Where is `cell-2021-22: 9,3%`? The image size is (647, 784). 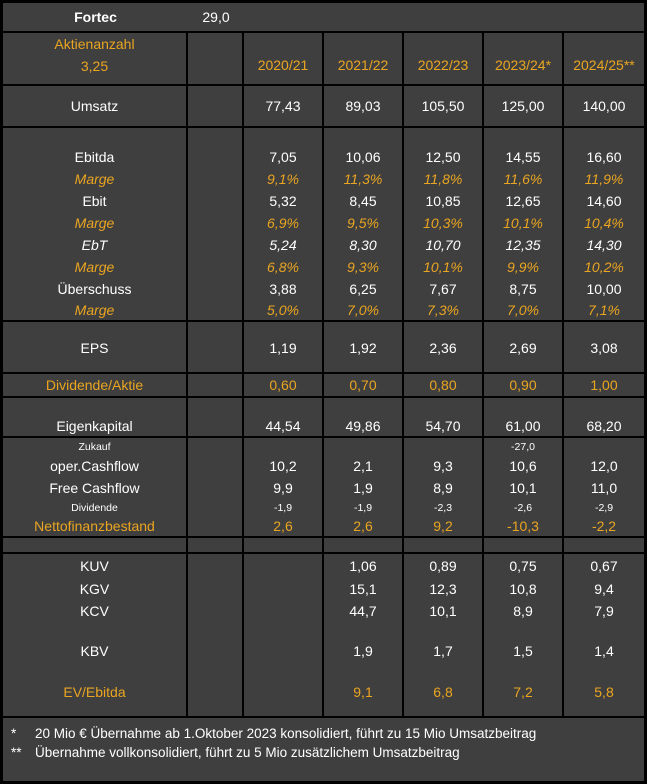 cell-2021-22: 9,3% is located at coordinates (364, 267).